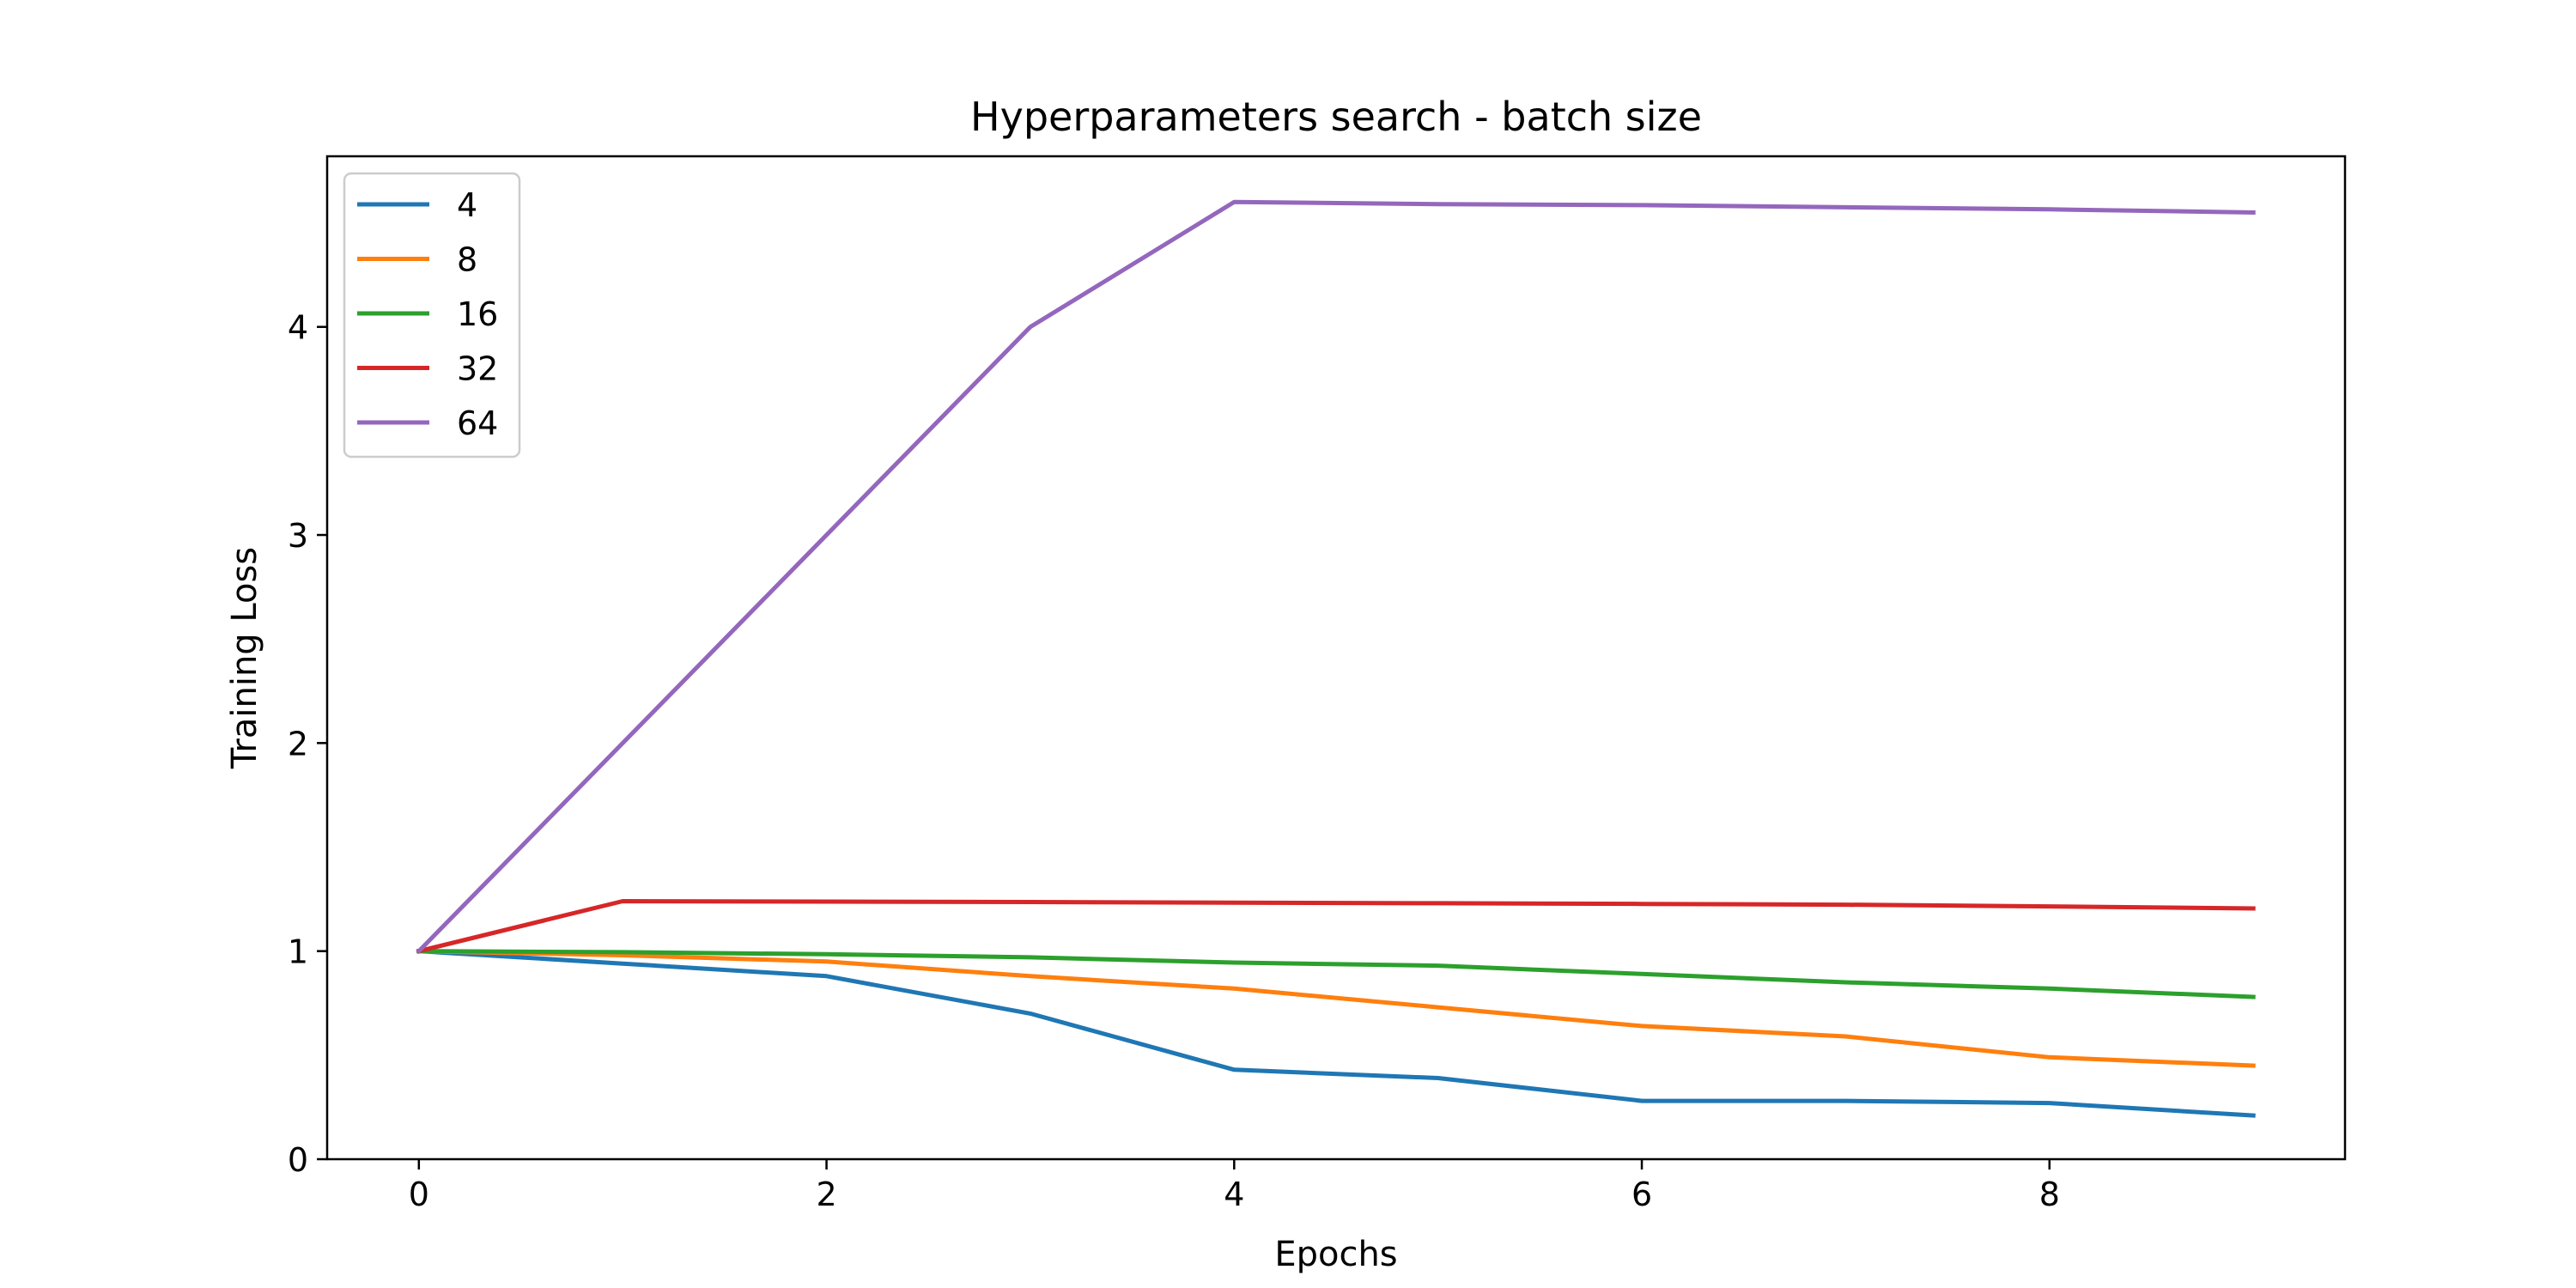 The height and width of the screenshot is (1288, 2576). Describe the element at coordinates (244, 658) in the screenshot. I see `y-axis-label: Training Loss` at that location.